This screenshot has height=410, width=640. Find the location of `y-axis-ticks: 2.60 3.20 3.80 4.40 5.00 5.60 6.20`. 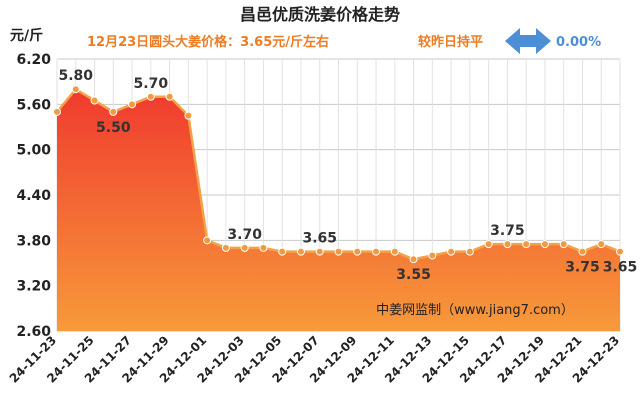

y-axis-ticks: 2.60 3.20 3.80 4.40 5.00 5.60 6.20 is located at coordinates (33, 196).